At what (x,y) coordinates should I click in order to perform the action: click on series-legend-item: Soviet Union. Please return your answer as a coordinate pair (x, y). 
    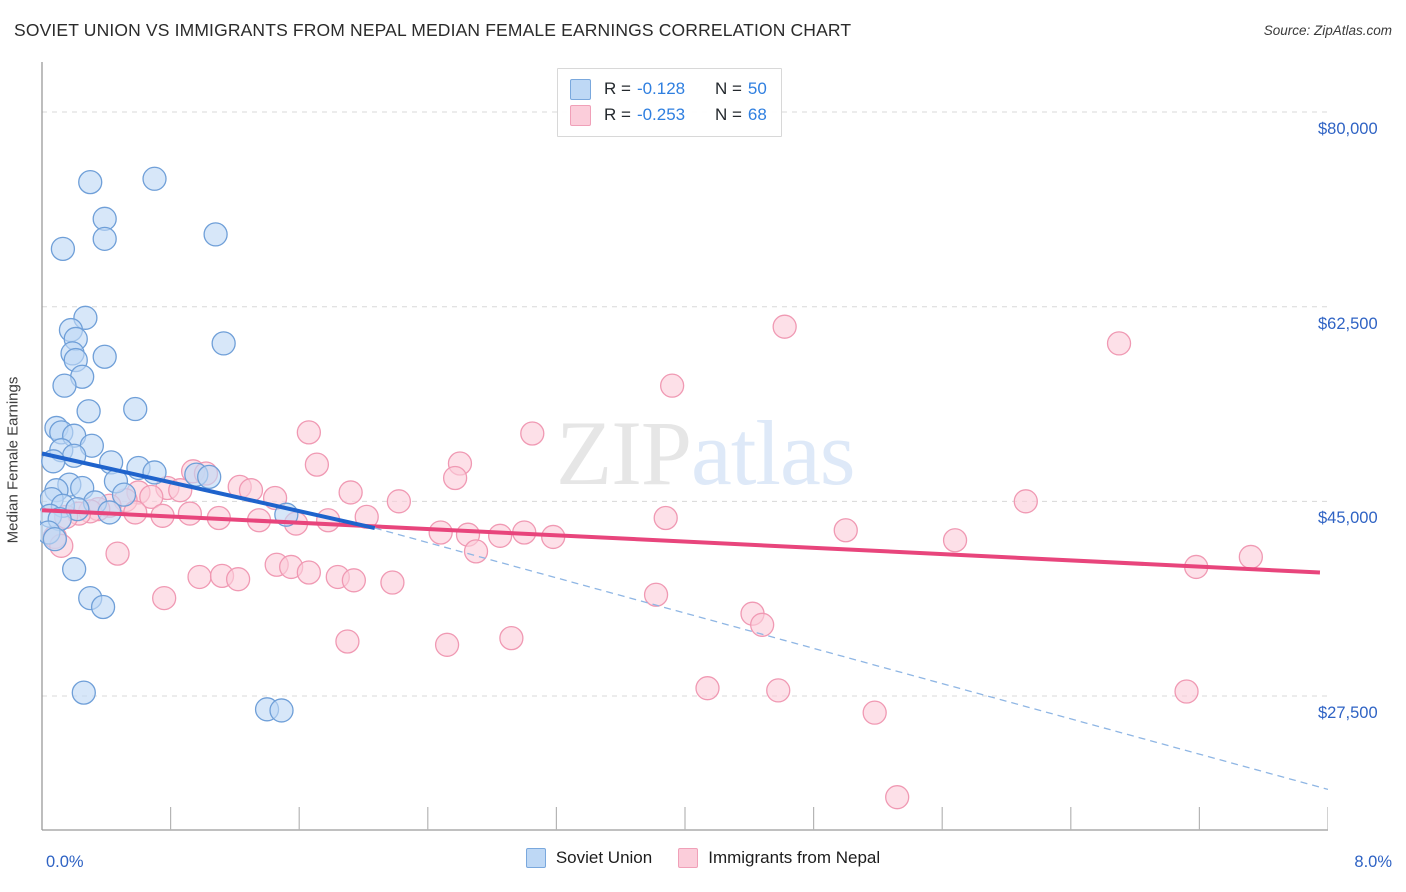
    Looking at the image, I should click on (589, 858).